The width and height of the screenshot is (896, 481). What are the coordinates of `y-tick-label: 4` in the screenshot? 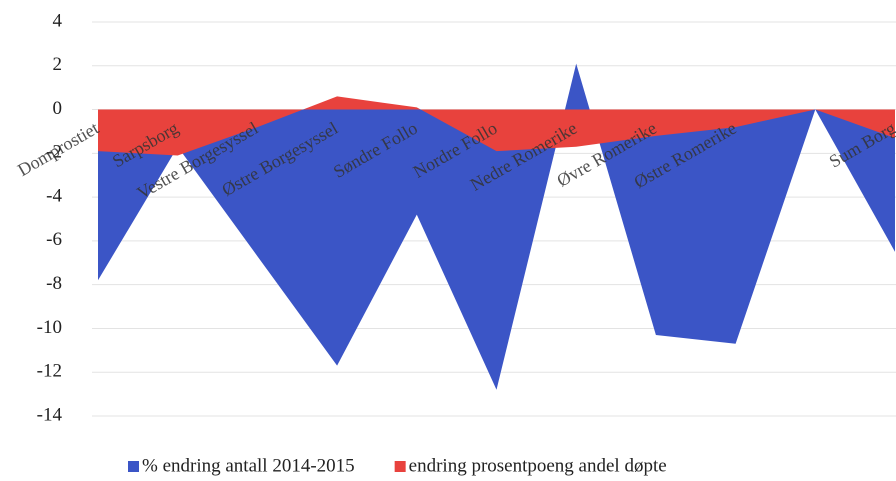 It's located at (58, 20).